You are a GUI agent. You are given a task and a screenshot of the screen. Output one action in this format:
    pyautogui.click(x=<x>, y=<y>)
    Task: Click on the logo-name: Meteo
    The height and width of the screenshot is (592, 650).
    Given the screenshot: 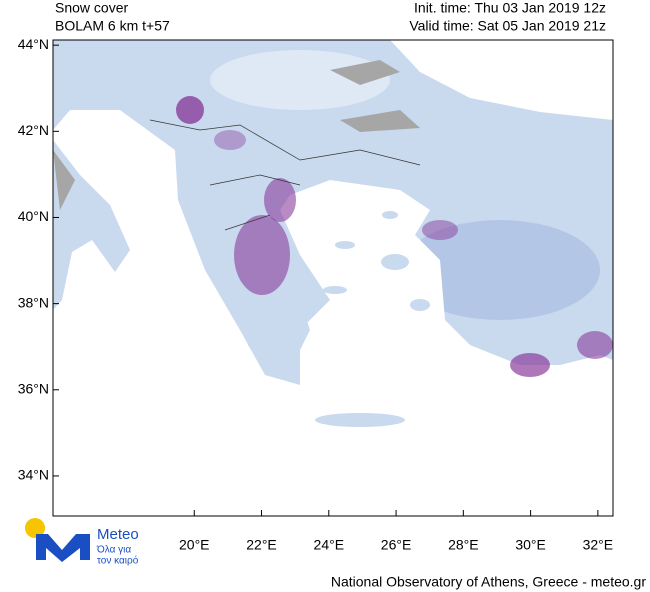 What is the action you would take?
    pyautogui.click(x=118, y=534)
    